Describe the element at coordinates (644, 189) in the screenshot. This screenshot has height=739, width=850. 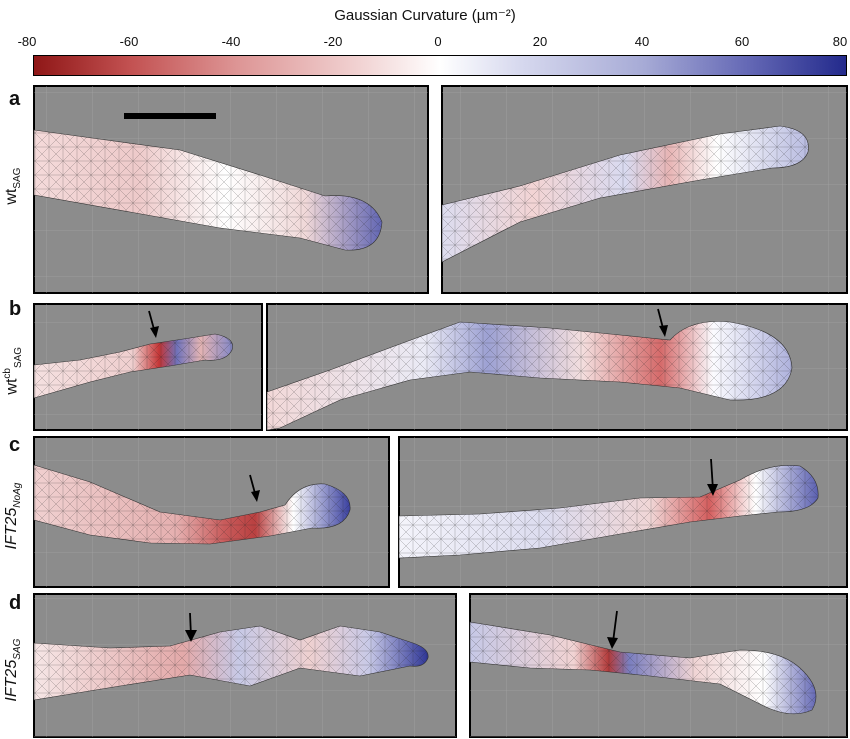
I see `panel-a-right` at that location.